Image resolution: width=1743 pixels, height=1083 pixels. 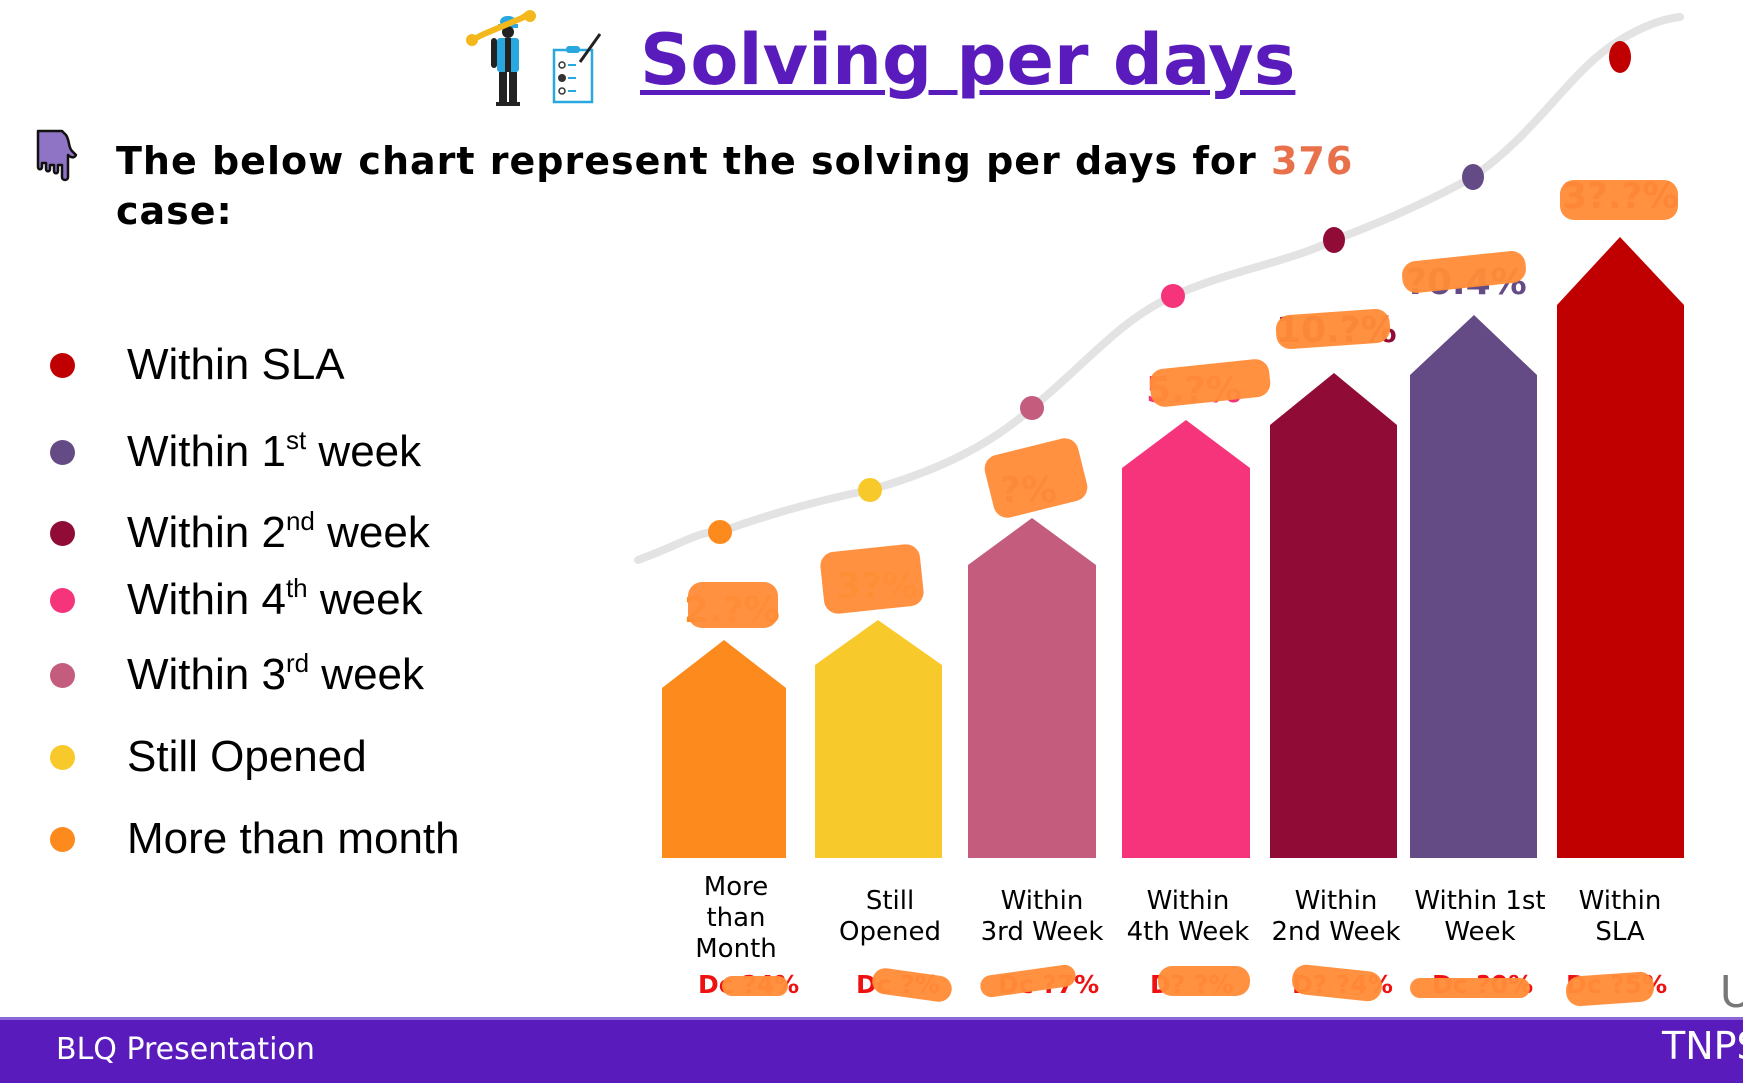 I want to click on trend-dot-2nd-week, so click(x=1334, y=240).